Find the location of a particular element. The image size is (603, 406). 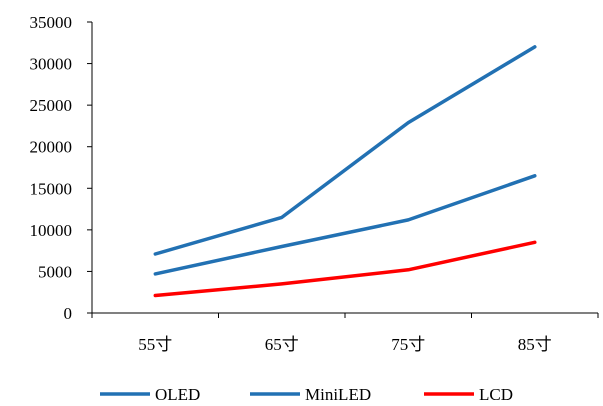

x-tick-label: 65寸 is located at coordinates (282, 344).